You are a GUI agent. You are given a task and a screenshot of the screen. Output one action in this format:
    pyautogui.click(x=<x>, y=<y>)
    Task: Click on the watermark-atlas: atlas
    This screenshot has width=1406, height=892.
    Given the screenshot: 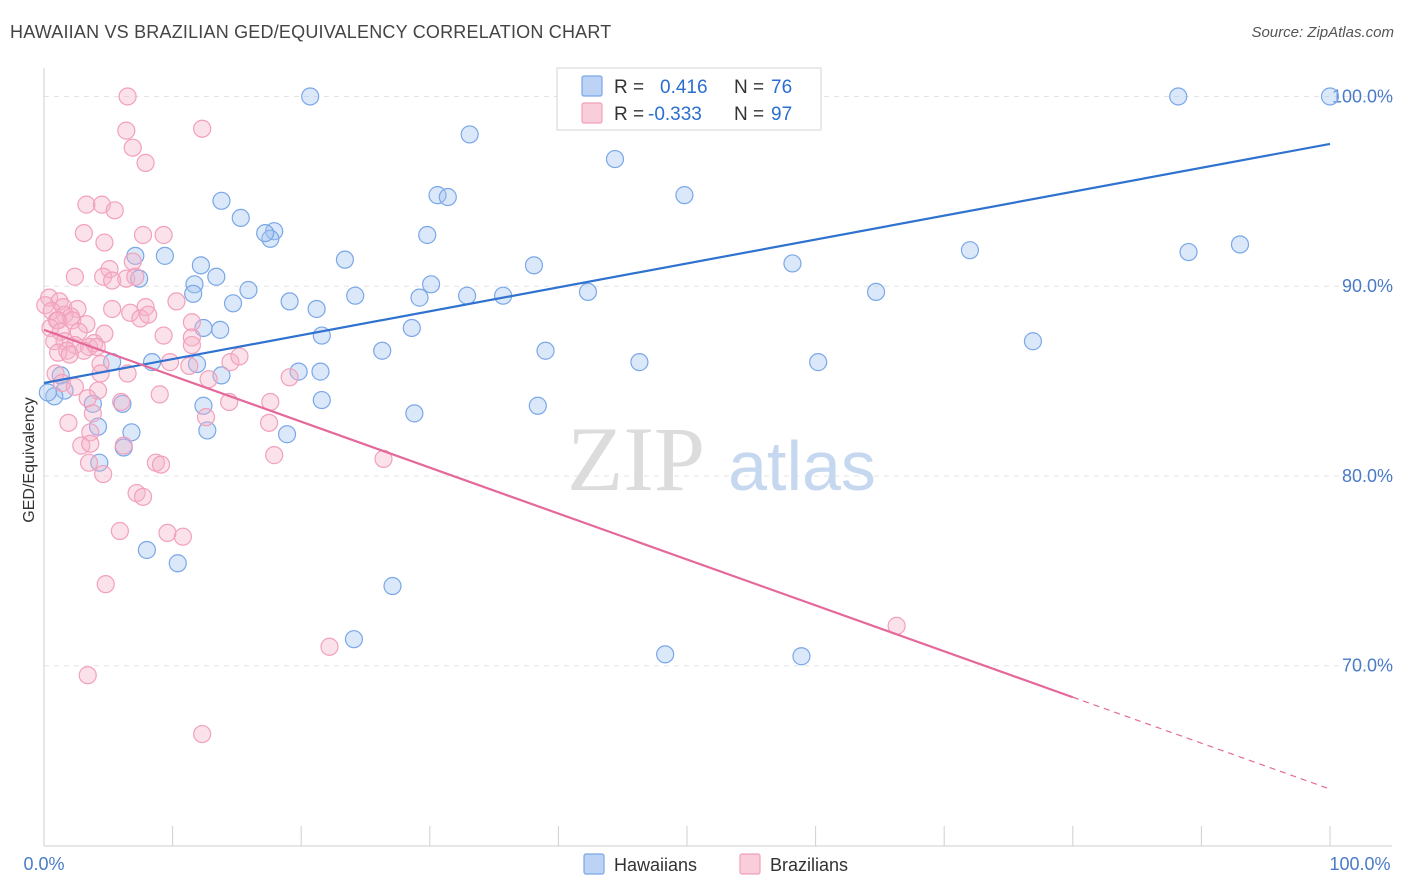 What is the action you would take?
    pyautogui.click(x=802, y=466)
    